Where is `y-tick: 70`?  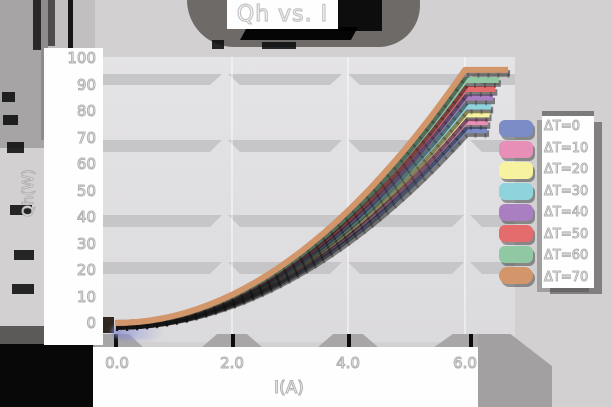 y-tick: 70 is located at coordinates (86, 137).